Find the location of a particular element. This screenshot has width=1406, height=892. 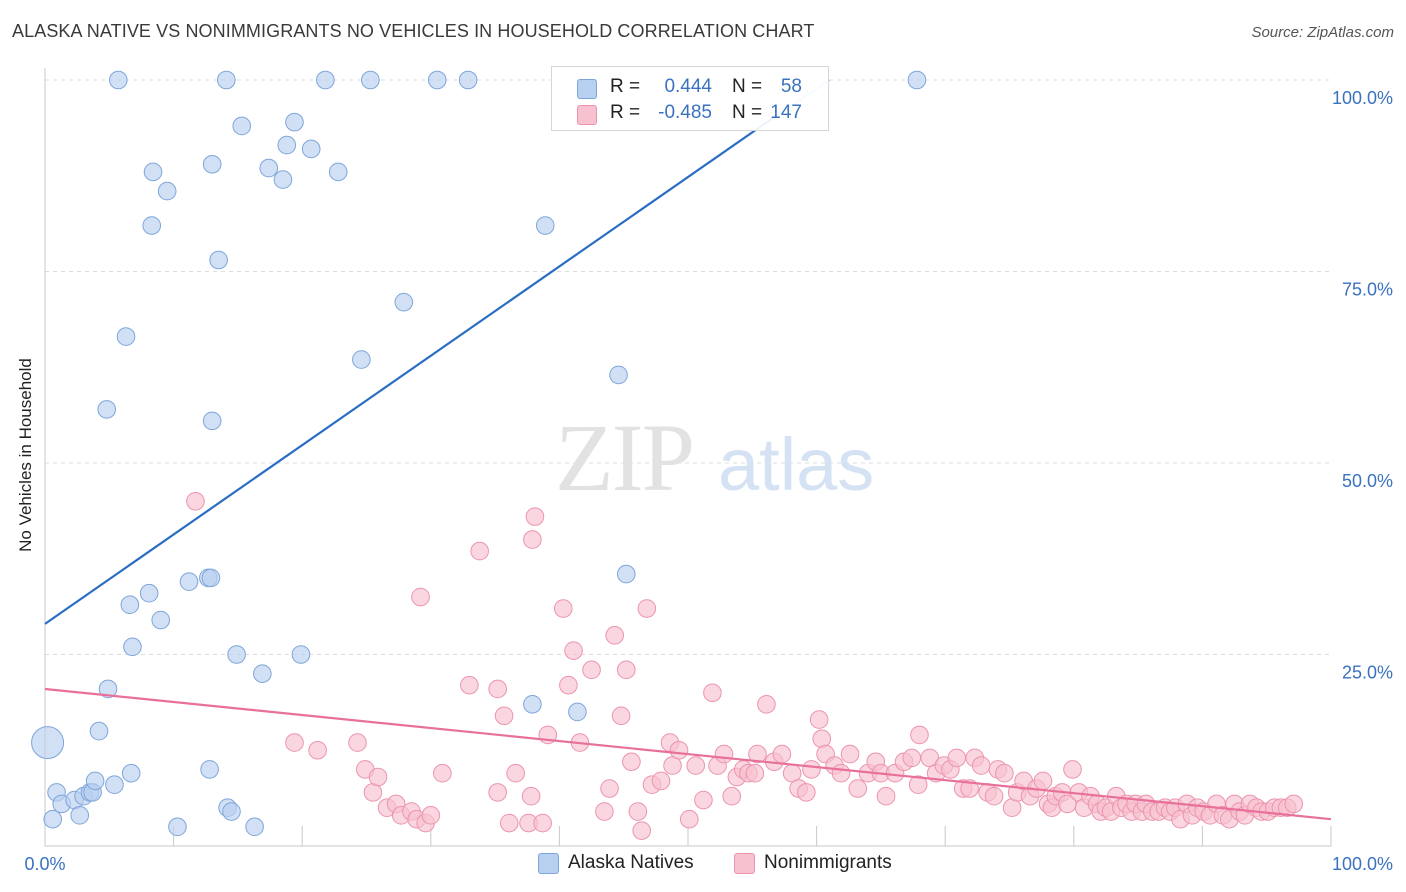

x-tick-label: 100.0% is located at coordinates (1362, 864).